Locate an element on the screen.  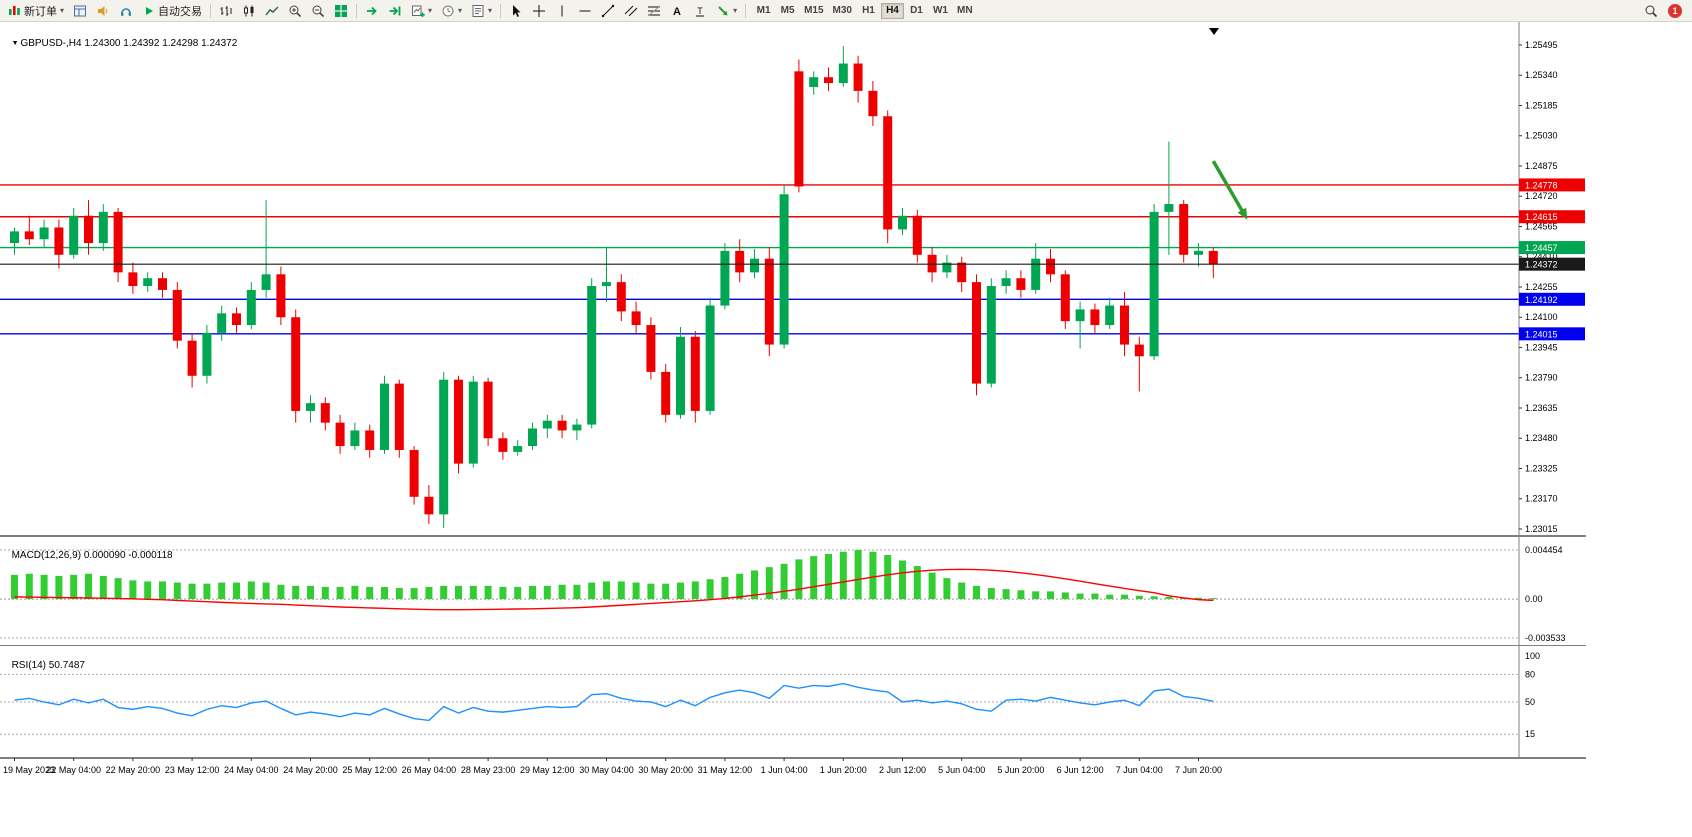
svg-text: 1.24778 is located at coordinates (1541, 185).